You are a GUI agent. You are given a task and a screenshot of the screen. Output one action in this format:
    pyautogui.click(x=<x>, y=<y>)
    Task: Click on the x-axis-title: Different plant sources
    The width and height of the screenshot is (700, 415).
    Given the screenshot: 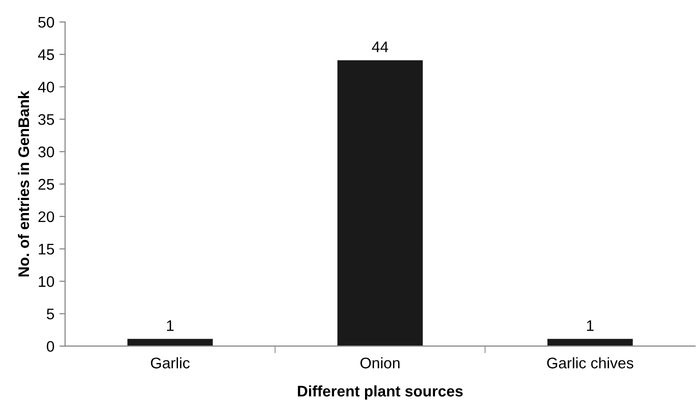 What is the action you would take?
    pyautogui.click(x=380, y=392)
    